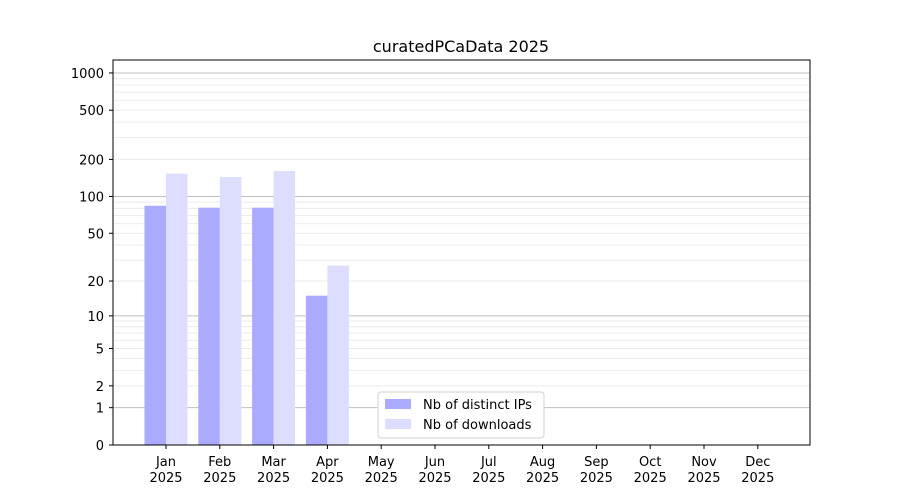  I want to click on x-tick-label: Apr 2025, so click(327, 470).